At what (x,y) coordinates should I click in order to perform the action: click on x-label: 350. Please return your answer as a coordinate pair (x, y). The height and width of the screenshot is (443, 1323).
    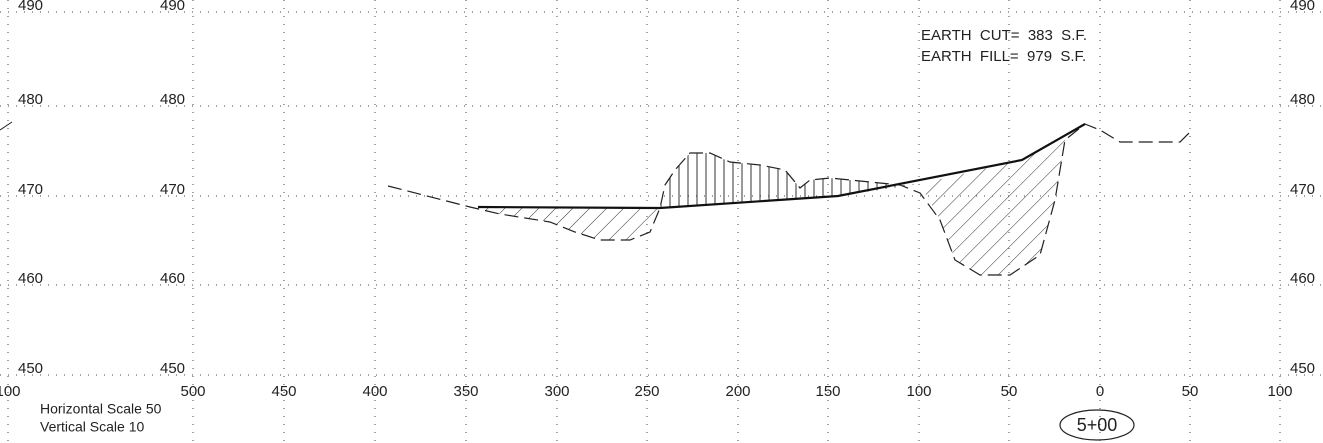
    Looking at the image, I should click on (465, 391).